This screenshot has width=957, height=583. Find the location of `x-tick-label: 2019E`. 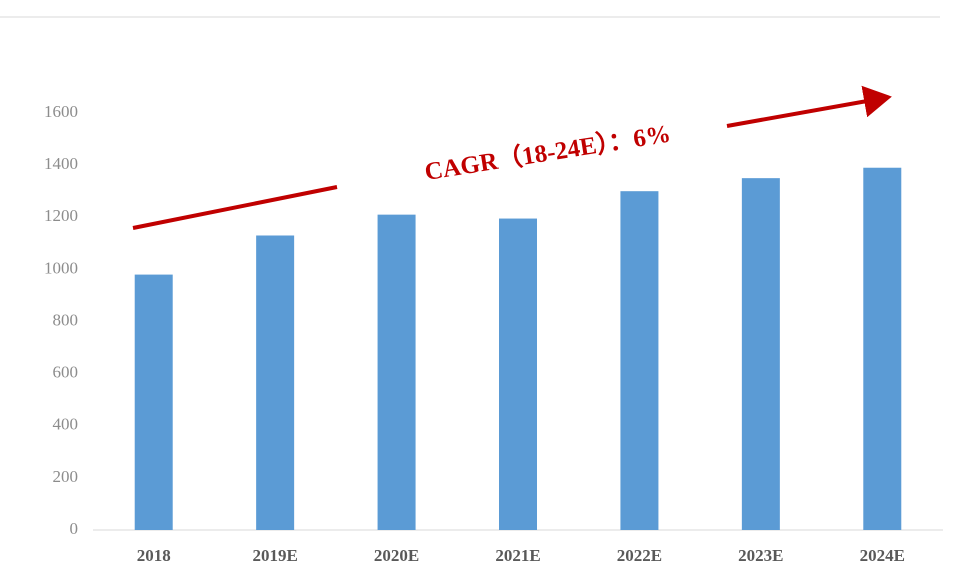

x-tick-label: 2019E is located at coordinates (274, 555).